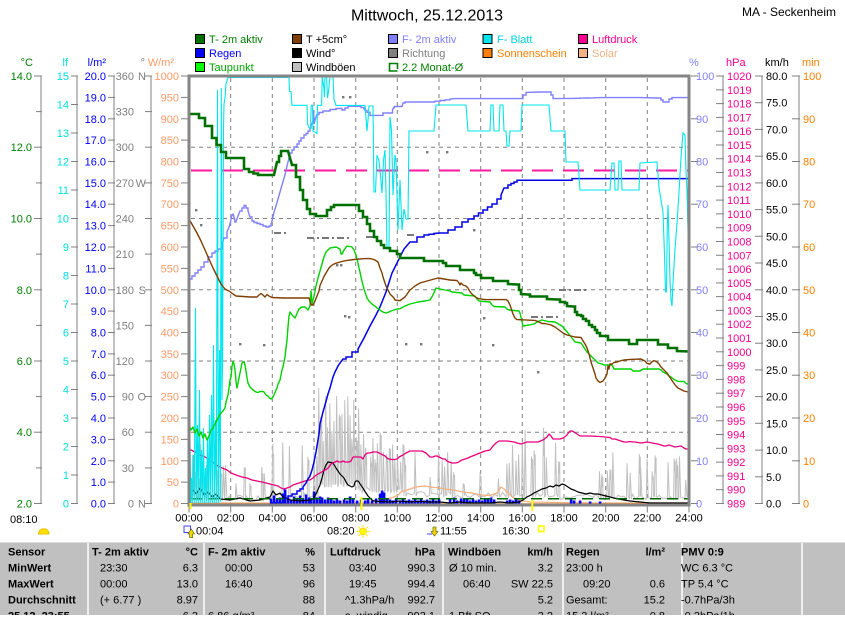  Describe the element at coordinates (421, 613) in the screenshot. I see `svg-text: 993.1` at that location.